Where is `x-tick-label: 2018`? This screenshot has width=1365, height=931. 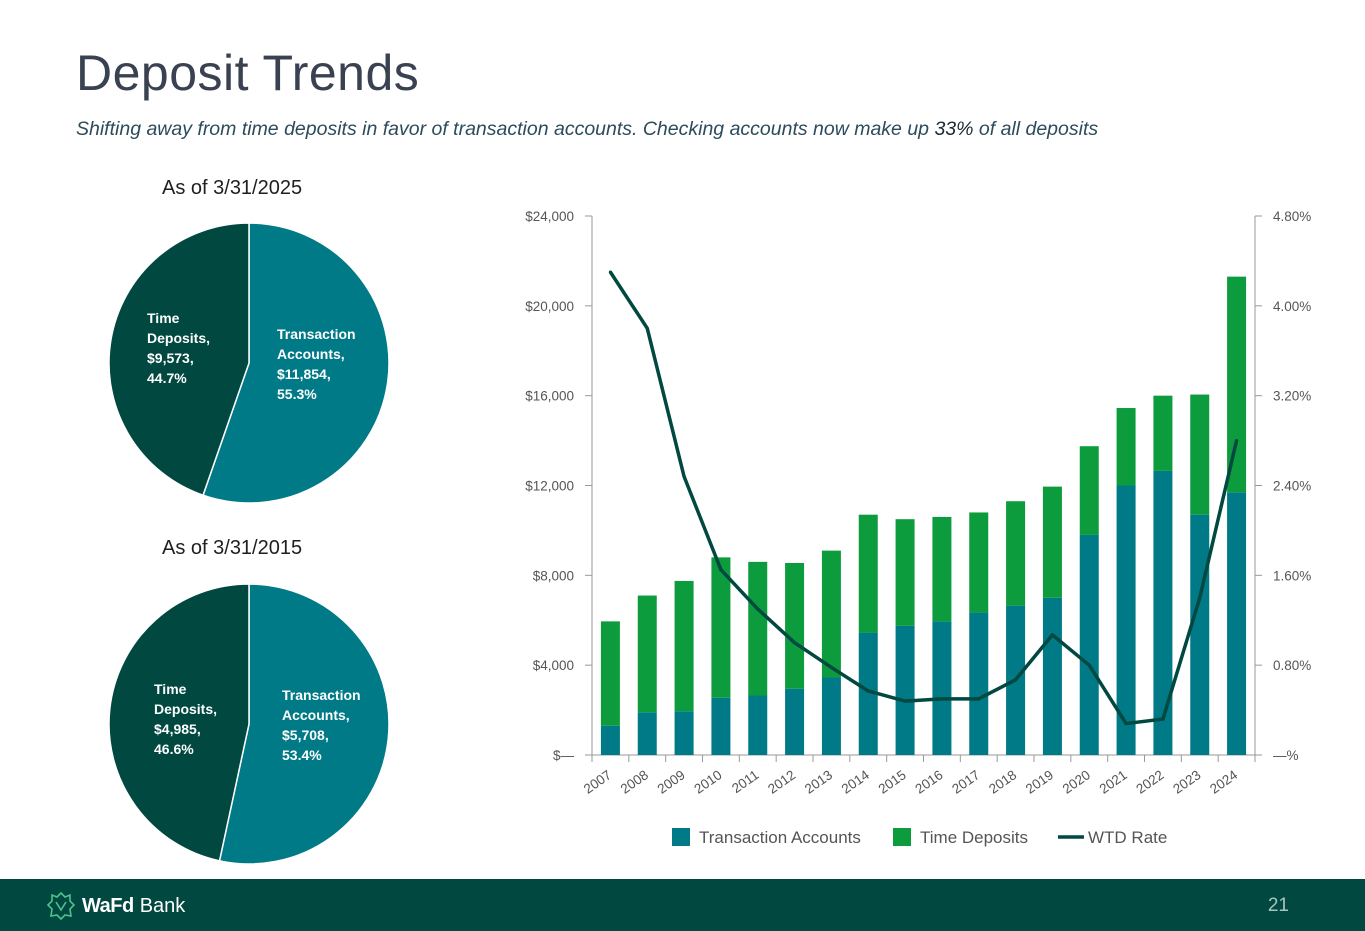
x-tick-label: 2018 is located at coordinates (1002, 782).